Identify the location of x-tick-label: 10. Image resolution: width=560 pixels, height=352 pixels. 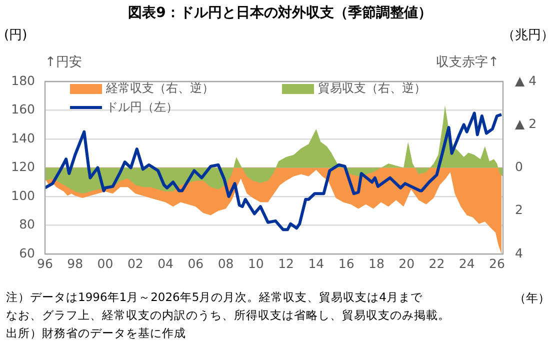
(256, 263).